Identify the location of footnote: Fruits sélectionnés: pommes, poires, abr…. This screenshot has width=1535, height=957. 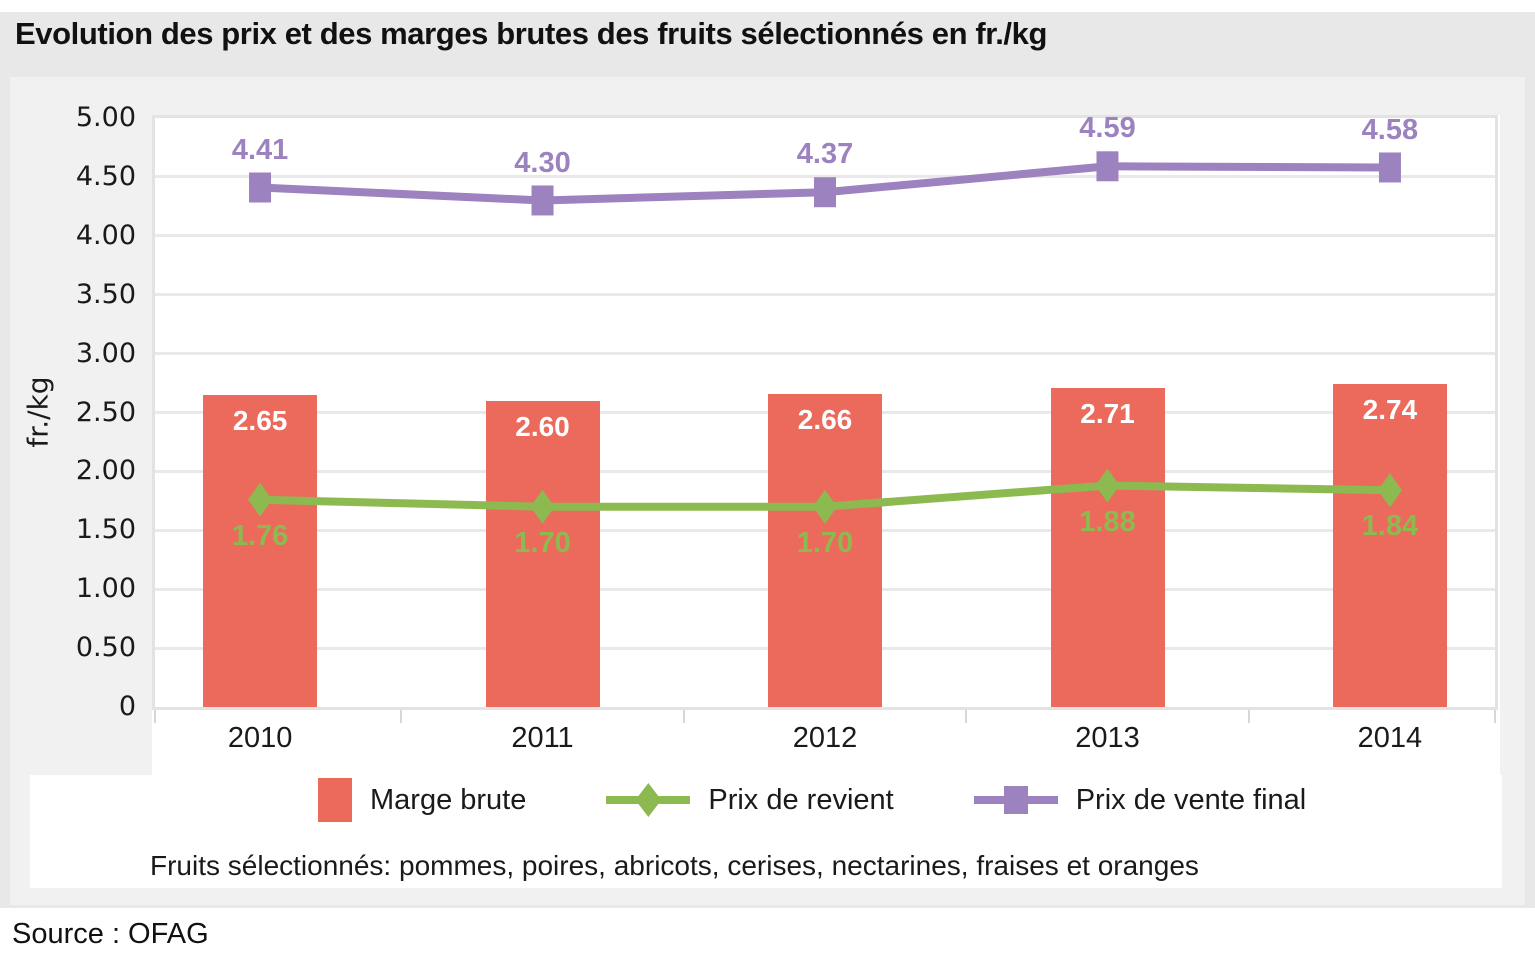
(674, 865).